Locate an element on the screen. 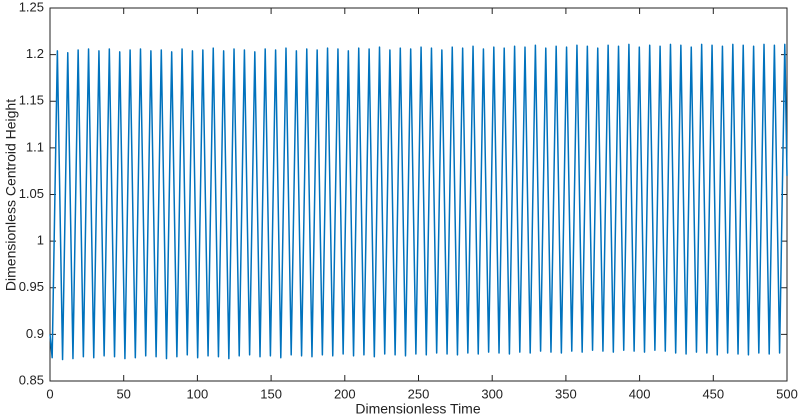 The image size is (800, 420). x-tick-label: 350 is located at coordinates (566, 393).